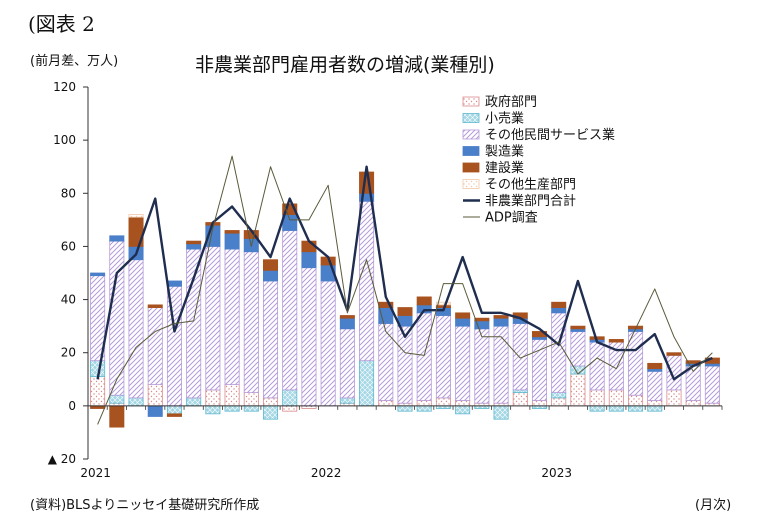  I want to click on chart-title: 非農業部門雇用者数の増減(業種別), so click(345, 65).